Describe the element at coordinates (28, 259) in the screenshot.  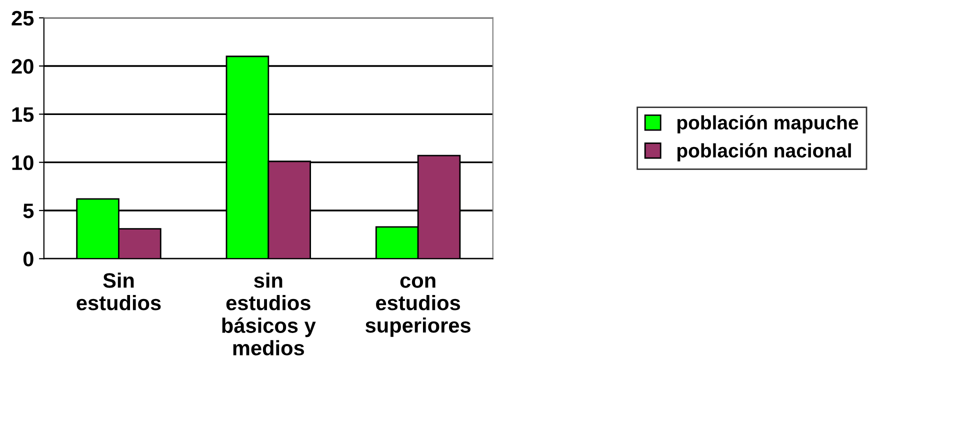
I see `y-tick-label: 0` at that location.